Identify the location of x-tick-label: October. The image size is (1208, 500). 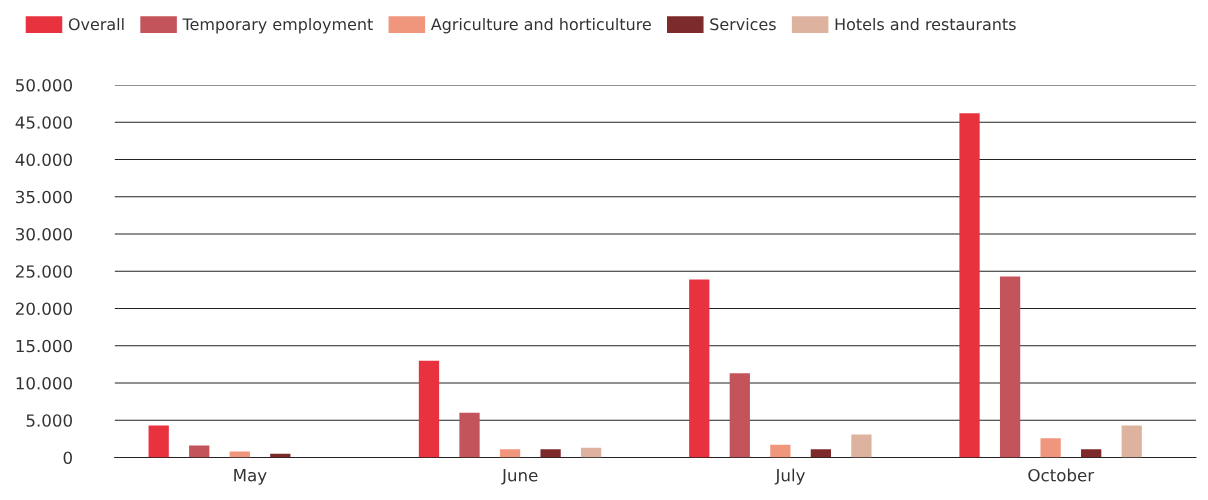
(1061, 475).